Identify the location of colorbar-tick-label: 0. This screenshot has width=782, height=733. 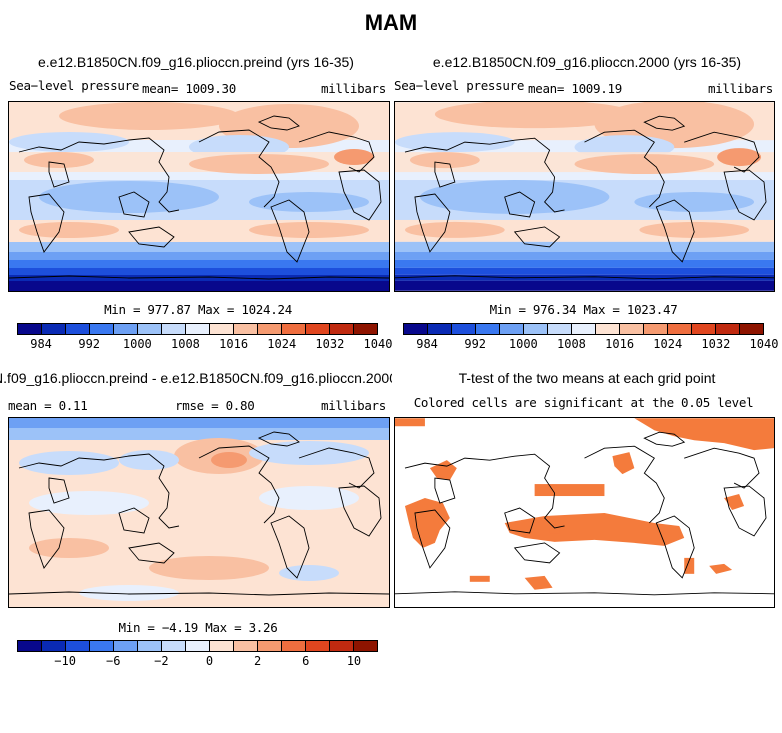
(209, 661).